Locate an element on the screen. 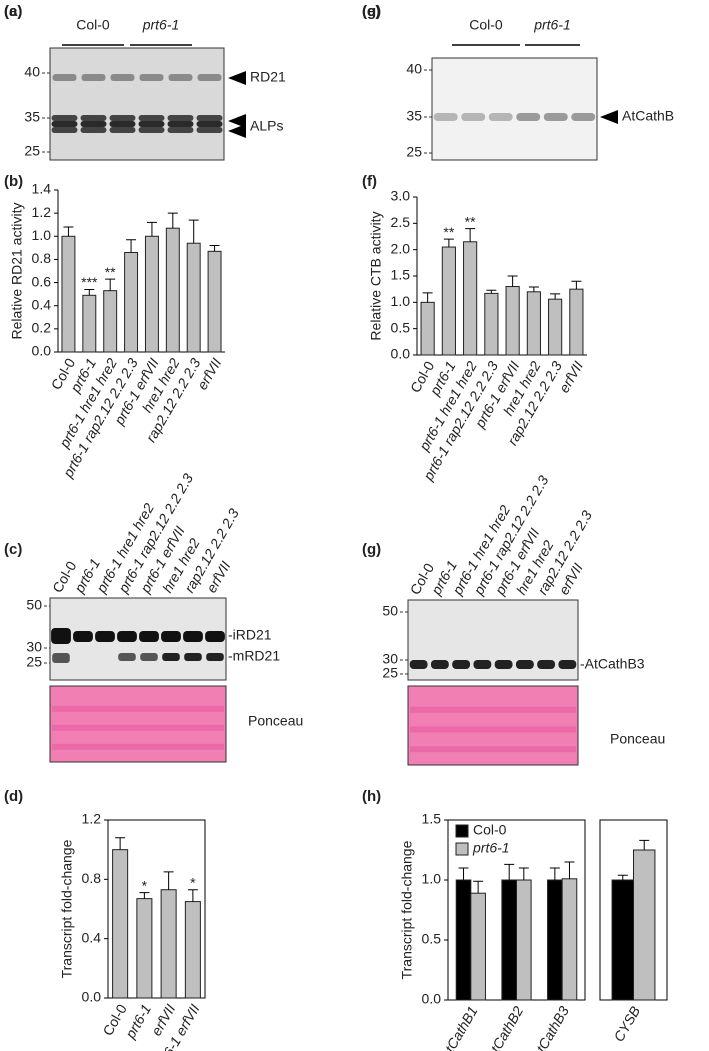  y-tick-label: 0.8 is located at coordinates (92, 878).